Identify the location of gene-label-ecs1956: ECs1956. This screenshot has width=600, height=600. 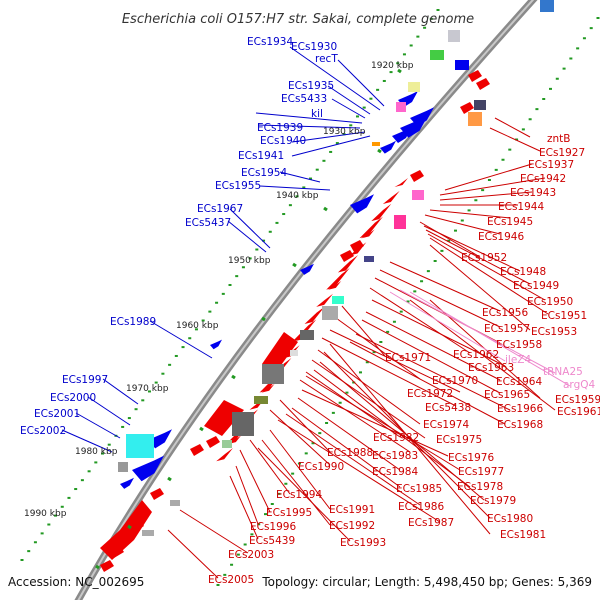
(505, 313).